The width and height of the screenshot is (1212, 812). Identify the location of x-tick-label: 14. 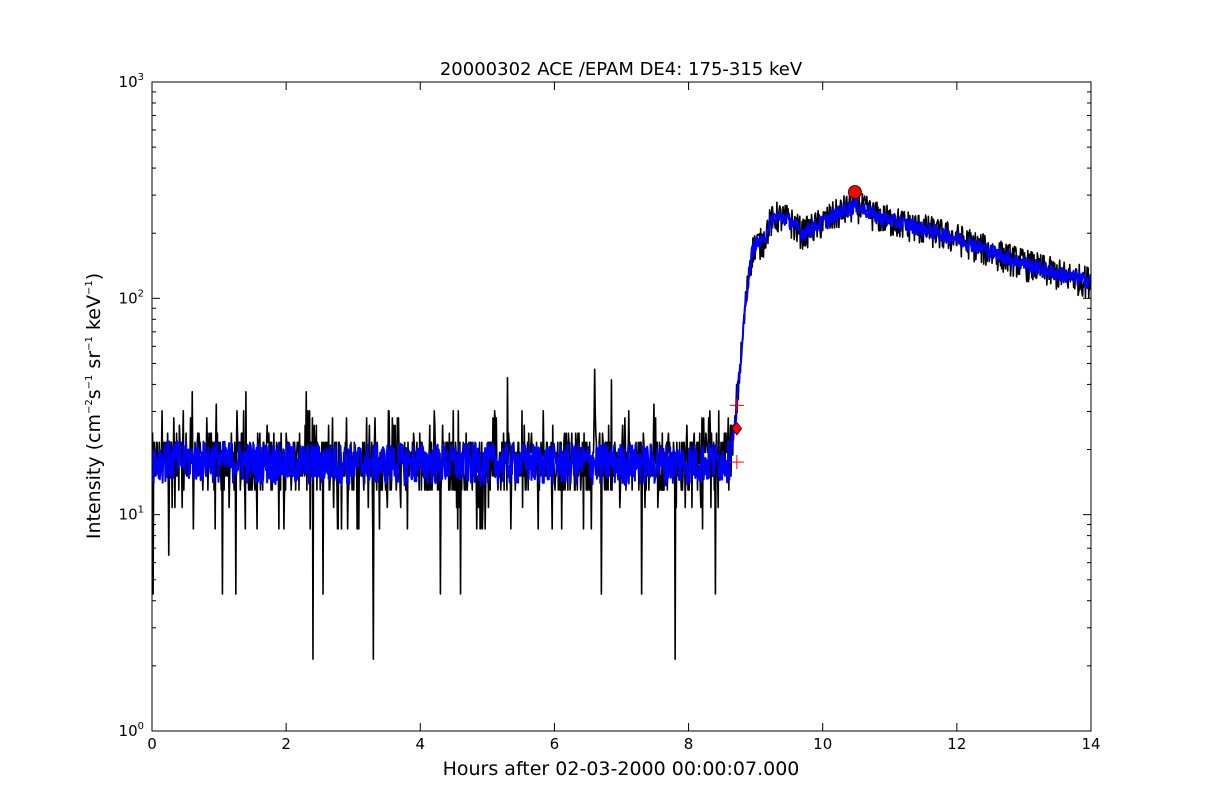
(1090, 744).